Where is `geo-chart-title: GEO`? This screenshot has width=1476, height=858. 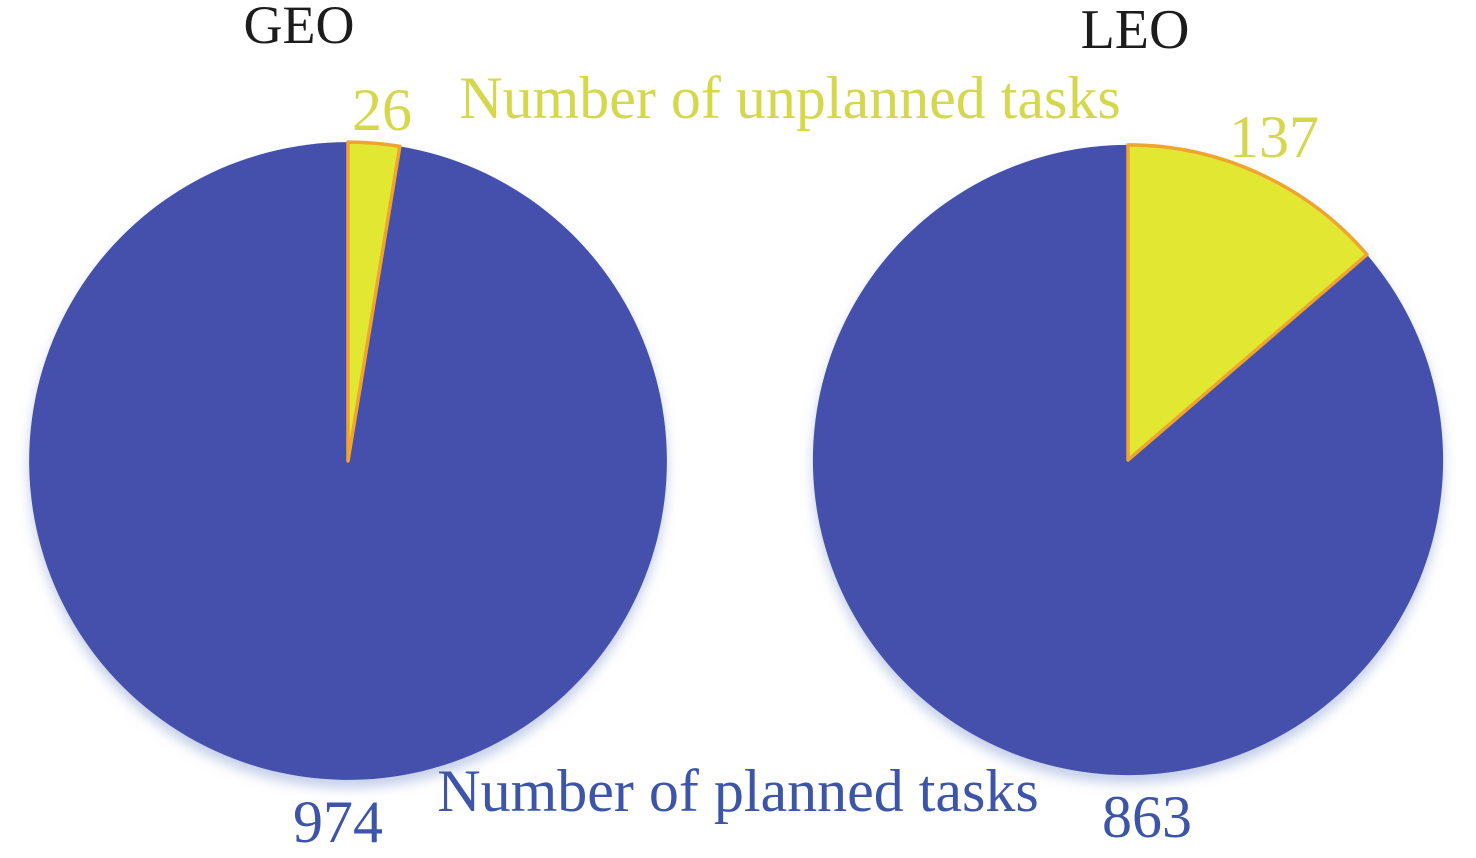 geo-chart-title: GEO is located at coordinates (299, 27).